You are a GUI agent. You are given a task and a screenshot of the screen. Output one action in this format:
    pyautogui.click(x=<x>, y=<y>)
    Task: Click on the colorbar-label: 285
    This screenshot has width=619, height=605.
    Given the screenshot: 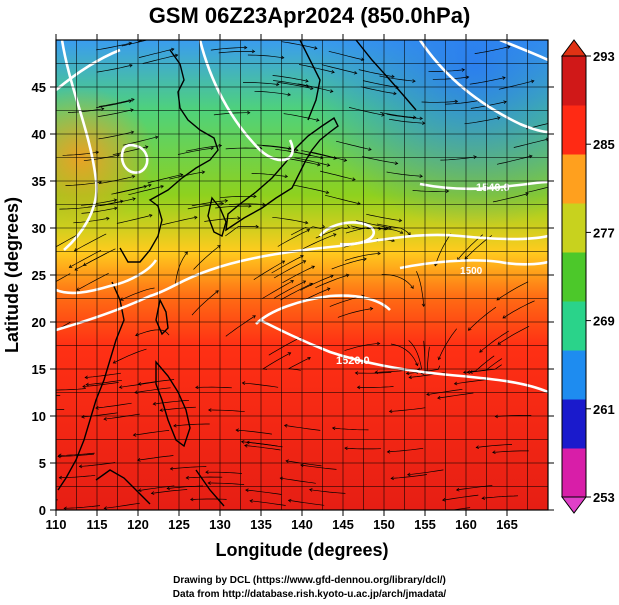 What is the action you would take?
    pyautogui.click(x=604, y=144)
    